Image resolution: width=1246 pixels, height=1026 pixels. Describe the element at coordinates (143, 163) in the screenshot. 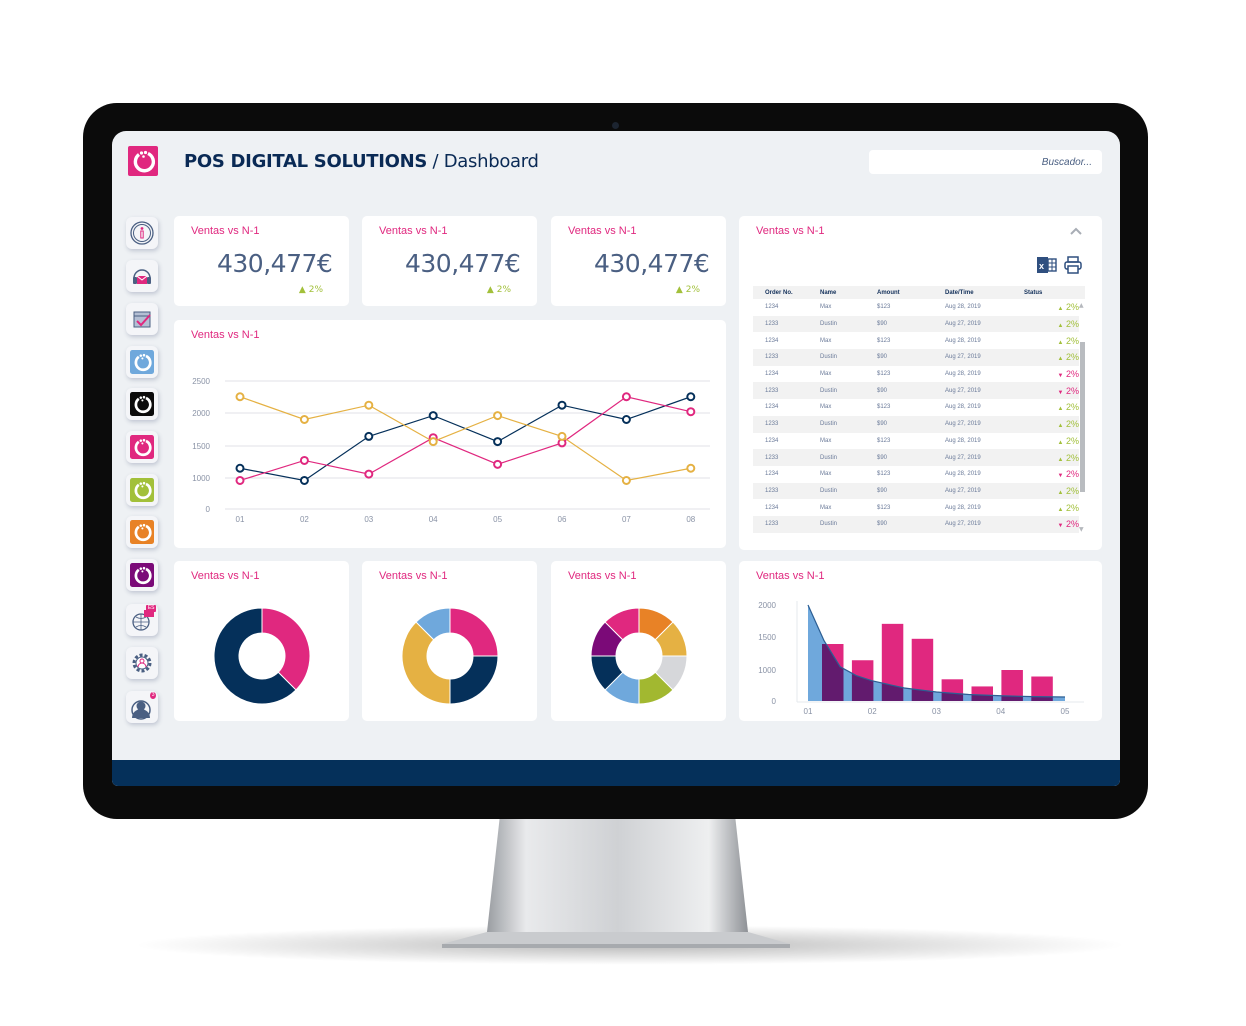

I see `brand-logo` at that location.